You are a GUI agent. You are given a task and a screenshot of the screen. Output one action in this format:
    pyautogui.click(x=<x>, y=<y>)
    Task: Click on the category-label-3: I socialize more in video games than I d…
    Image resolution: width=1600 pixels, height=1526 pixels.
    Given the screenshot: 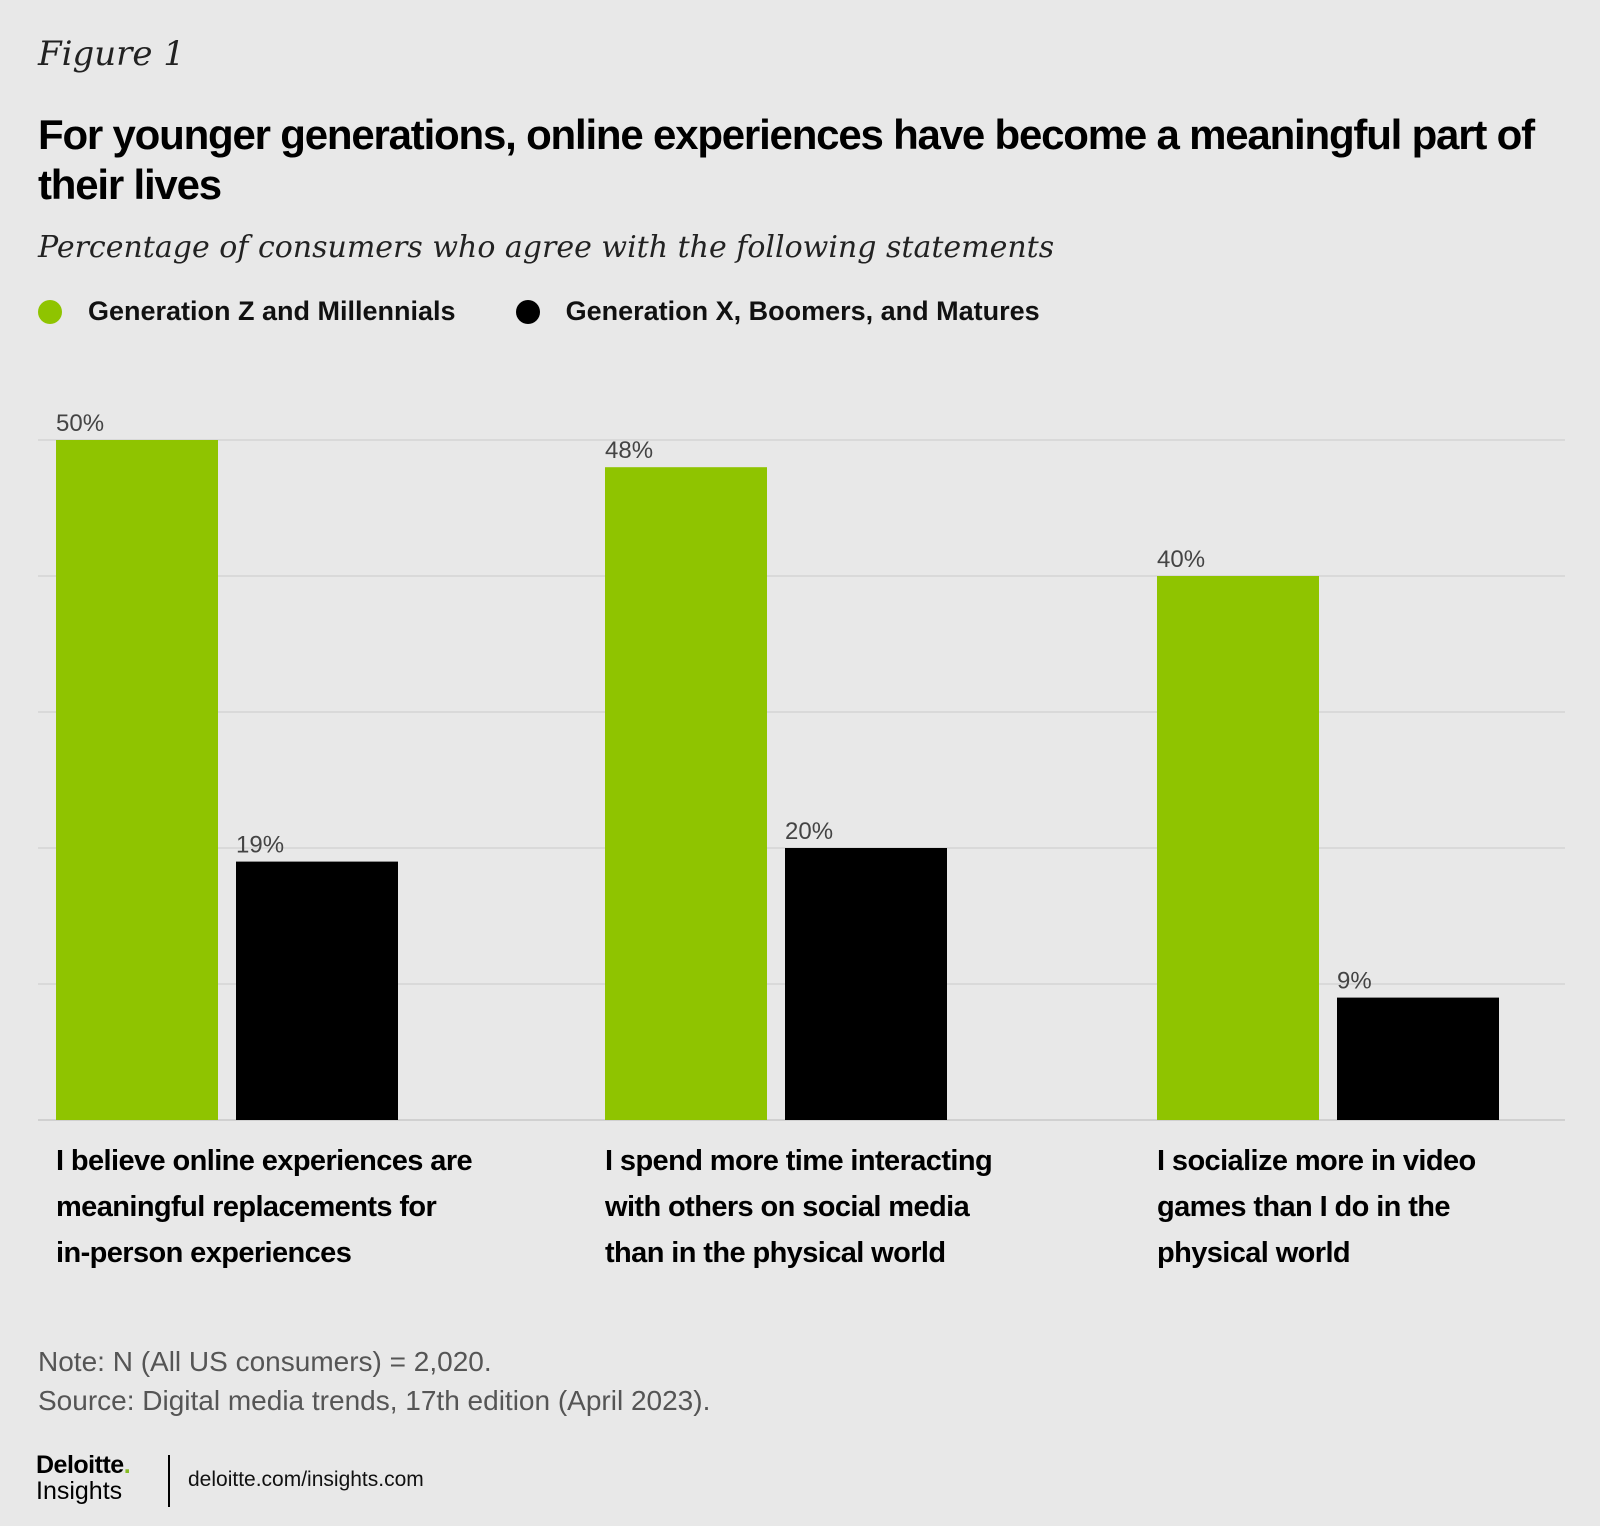 What is the action you would take?
    pyautogui.click(x=1316, y=1207)
    